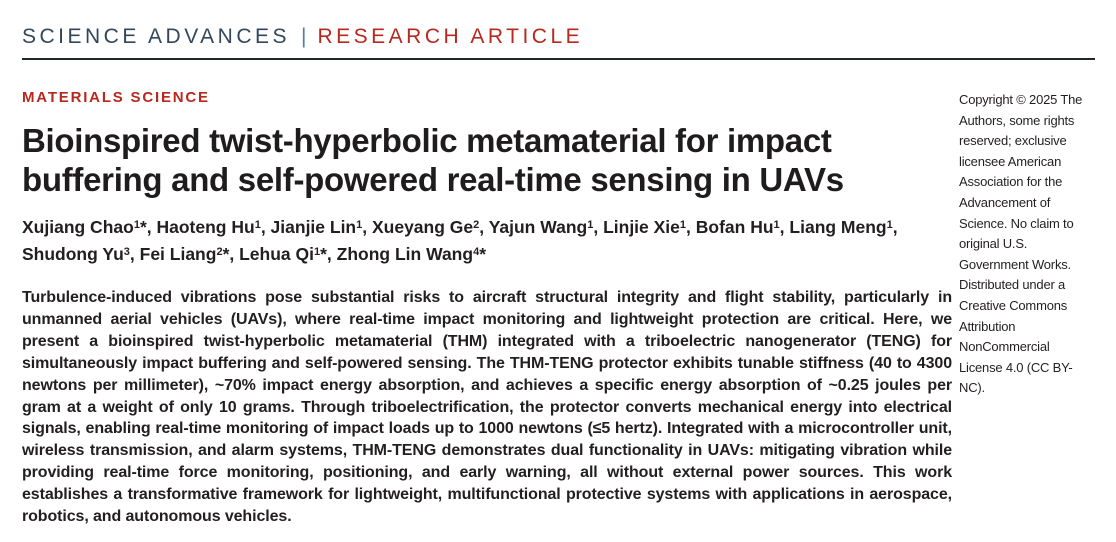 This screenshot has height=542, width=1116. I want to click on author: Fei Liang2*,, so click(189, 254).